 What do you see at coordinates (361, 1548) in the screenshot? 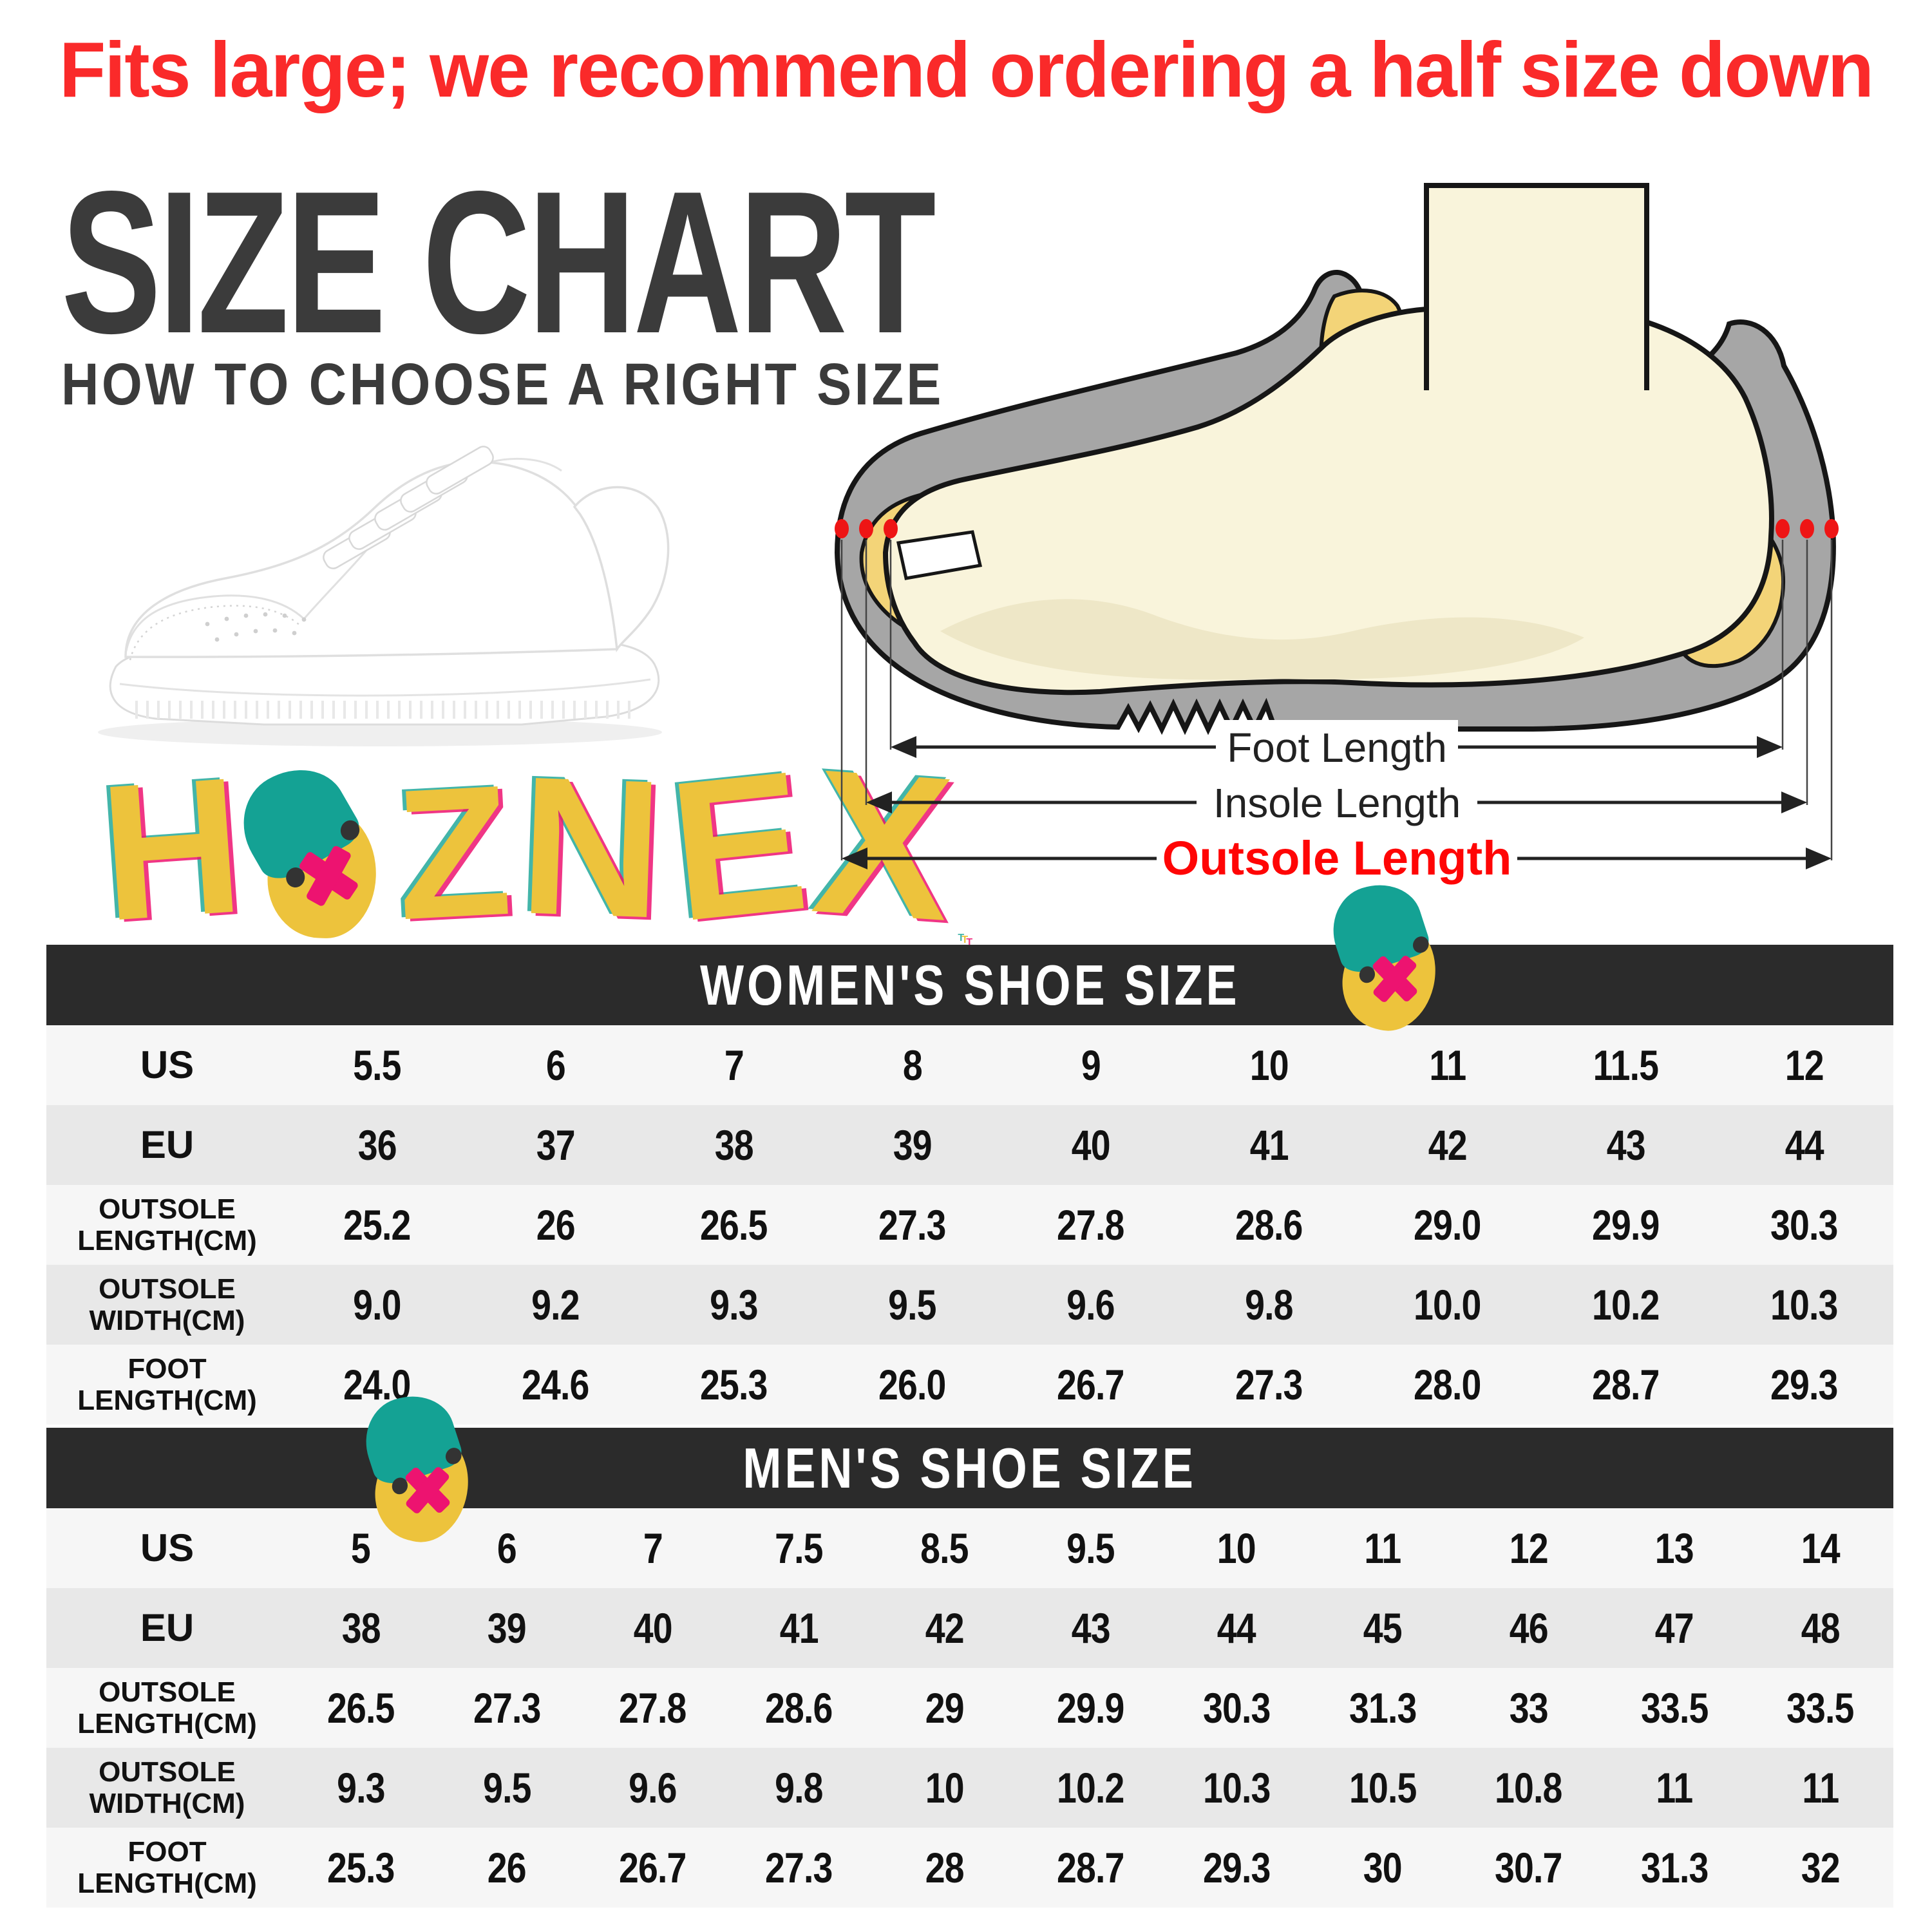
I see `table-cell: 5` at bounding box center [361, 1548].